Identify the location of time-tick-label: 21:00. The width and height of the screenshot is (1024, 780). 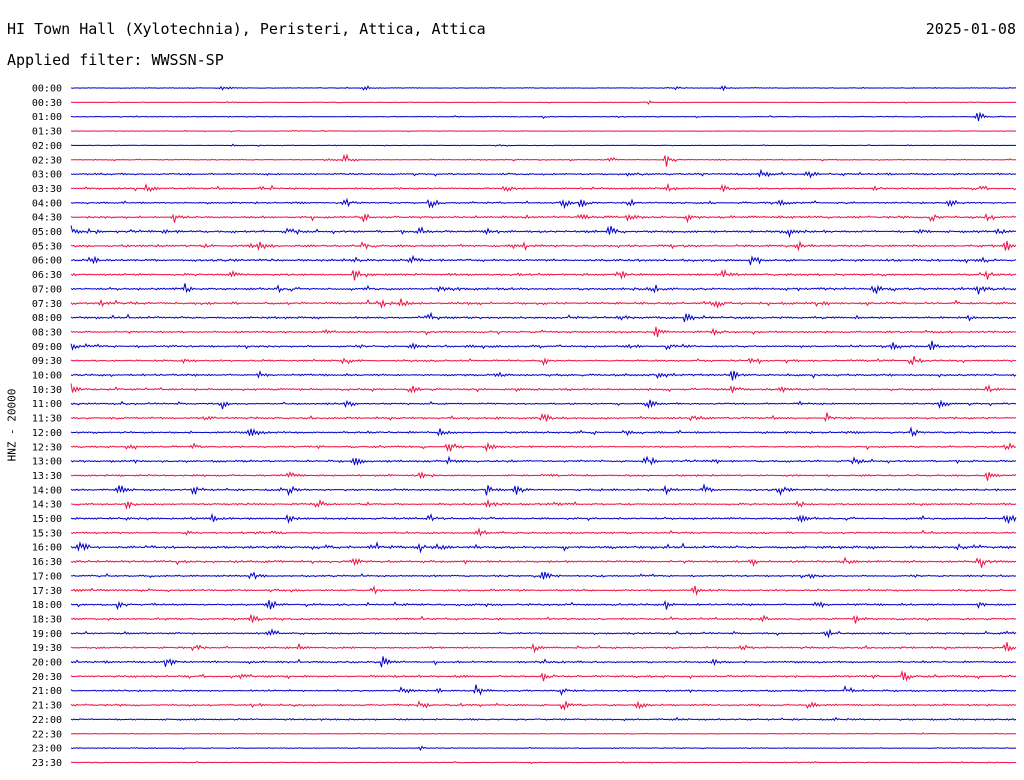
(47, 691).